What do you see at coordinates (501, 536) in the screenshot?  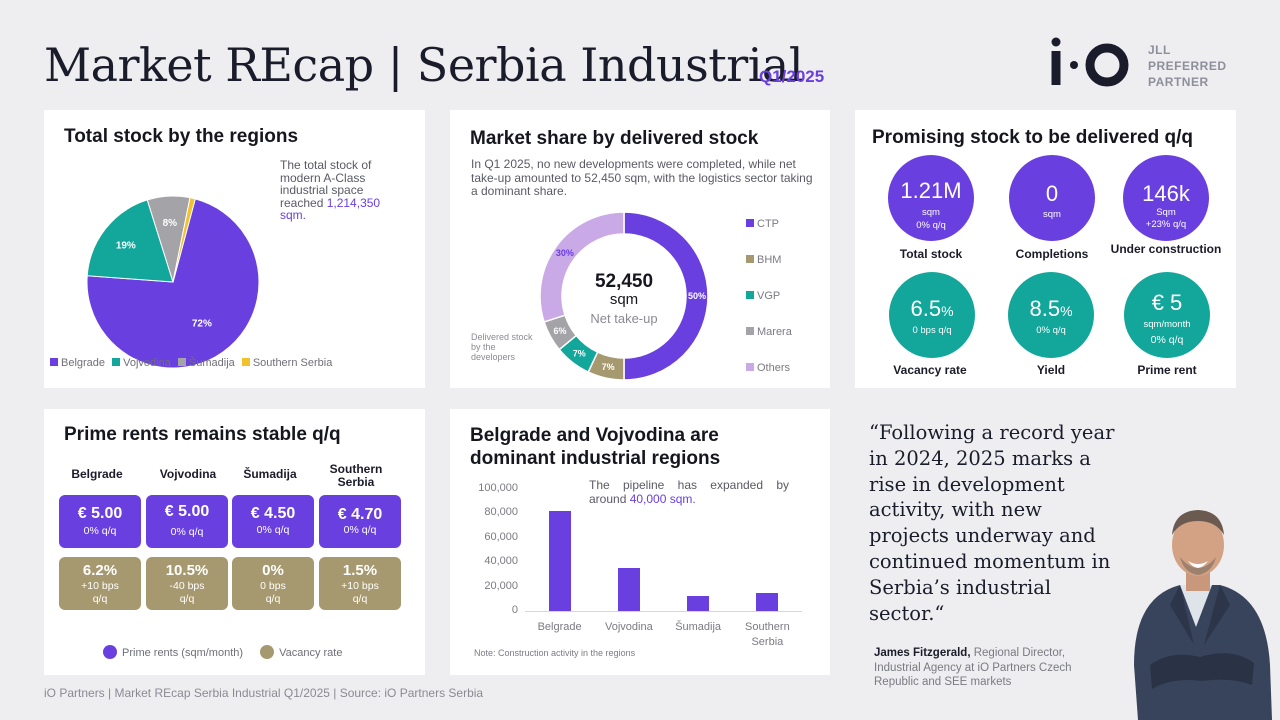 I see `y-tick-label: 60,000` at bounding box center [501, 536].